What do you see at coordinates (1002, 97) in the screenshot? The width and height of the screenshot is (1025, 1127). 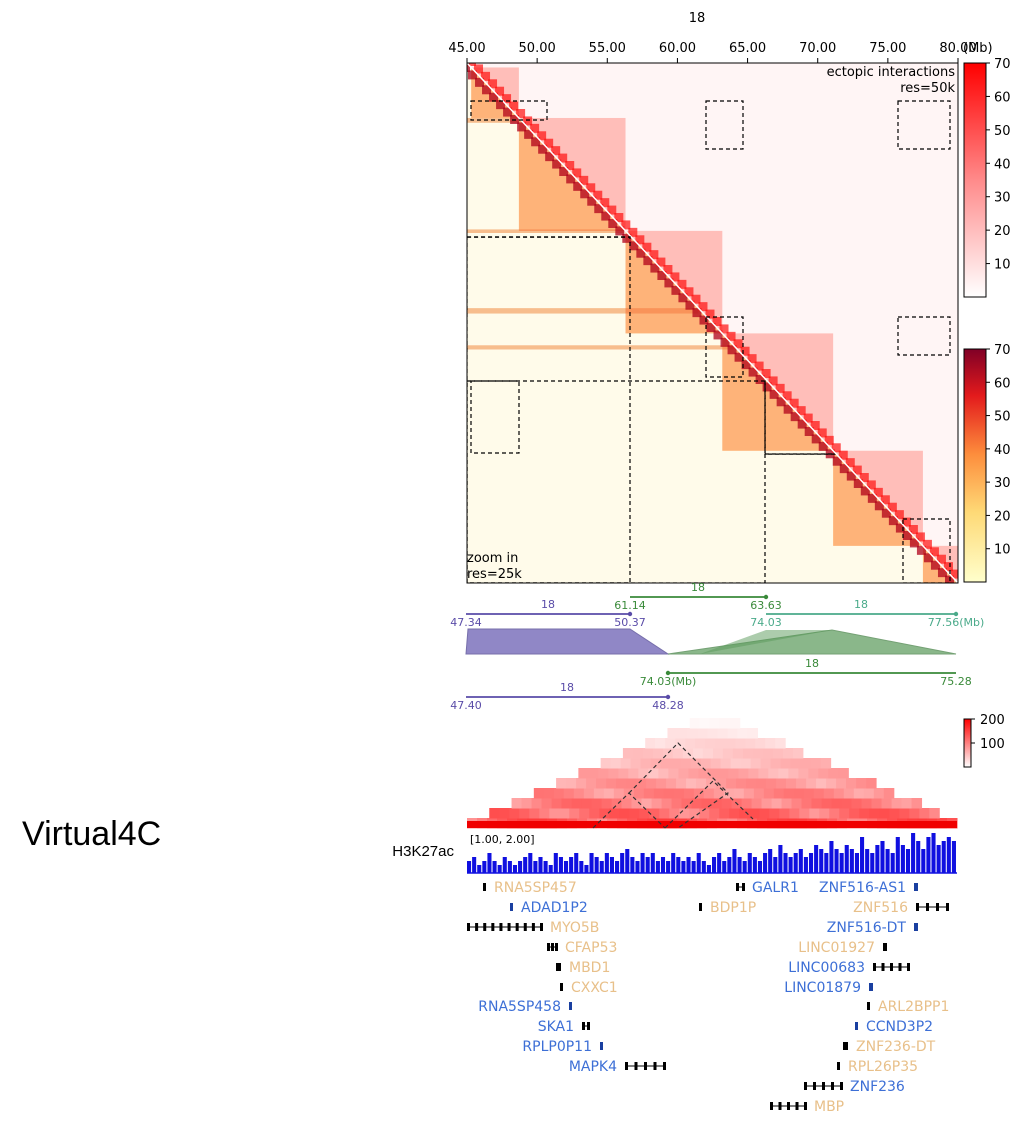 I see `colorbar-tick-label: 60` at bounding box center [1002, 97].